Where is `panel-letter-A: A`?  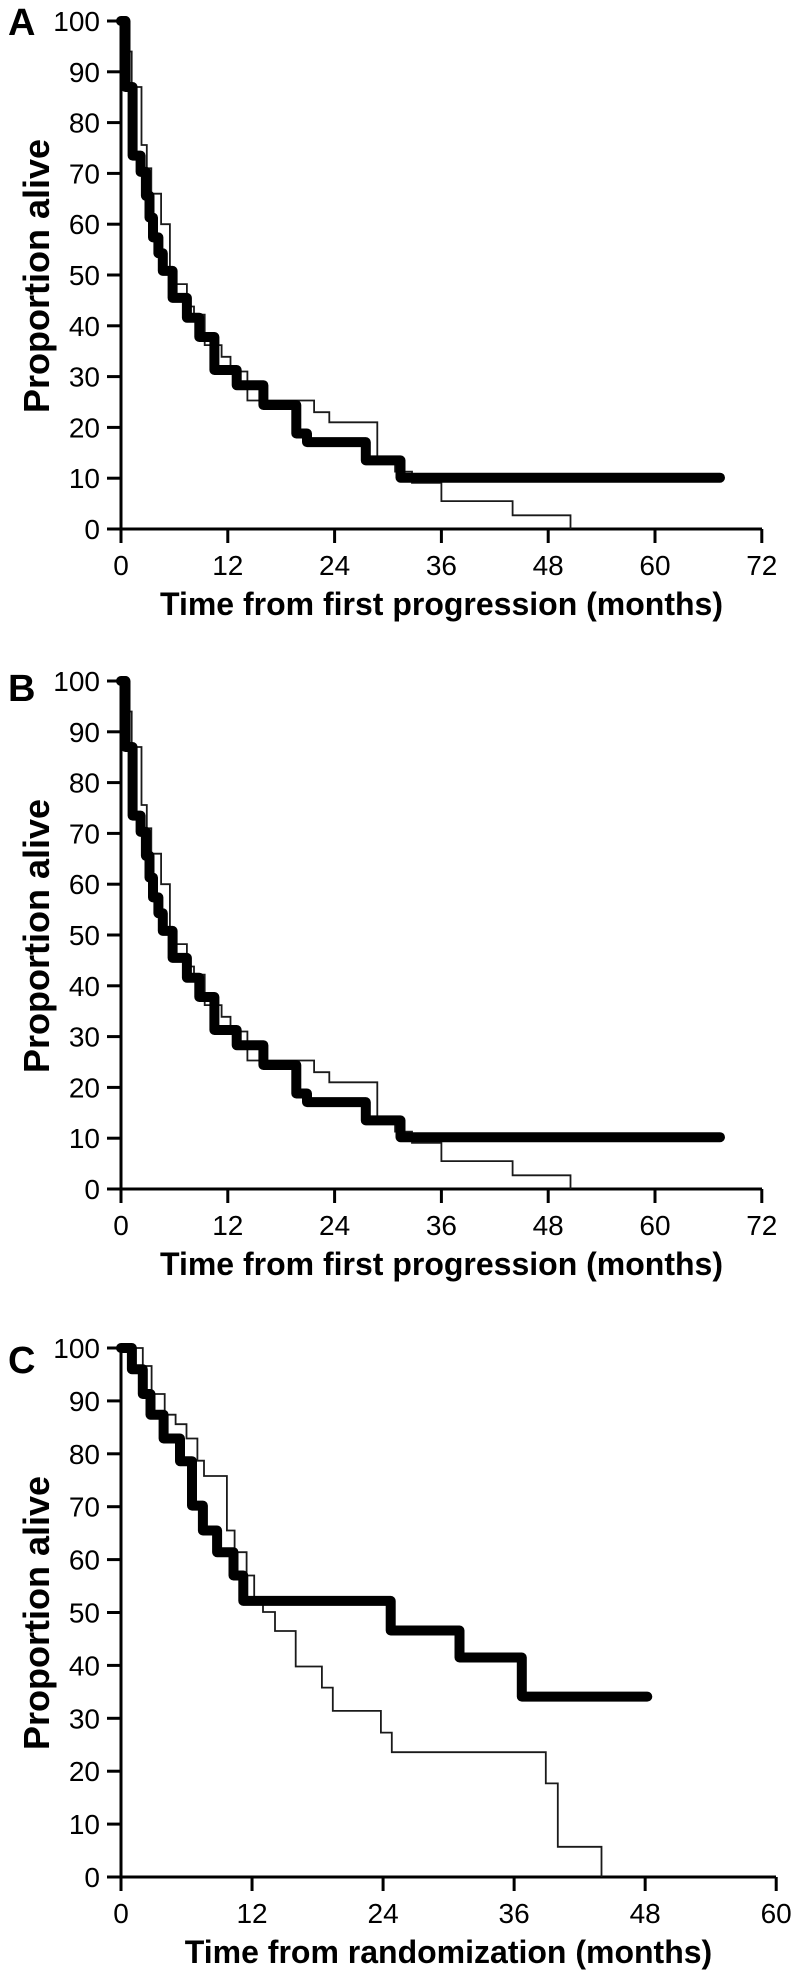
panel-letter-A: A is located at coordinates (22, 23).